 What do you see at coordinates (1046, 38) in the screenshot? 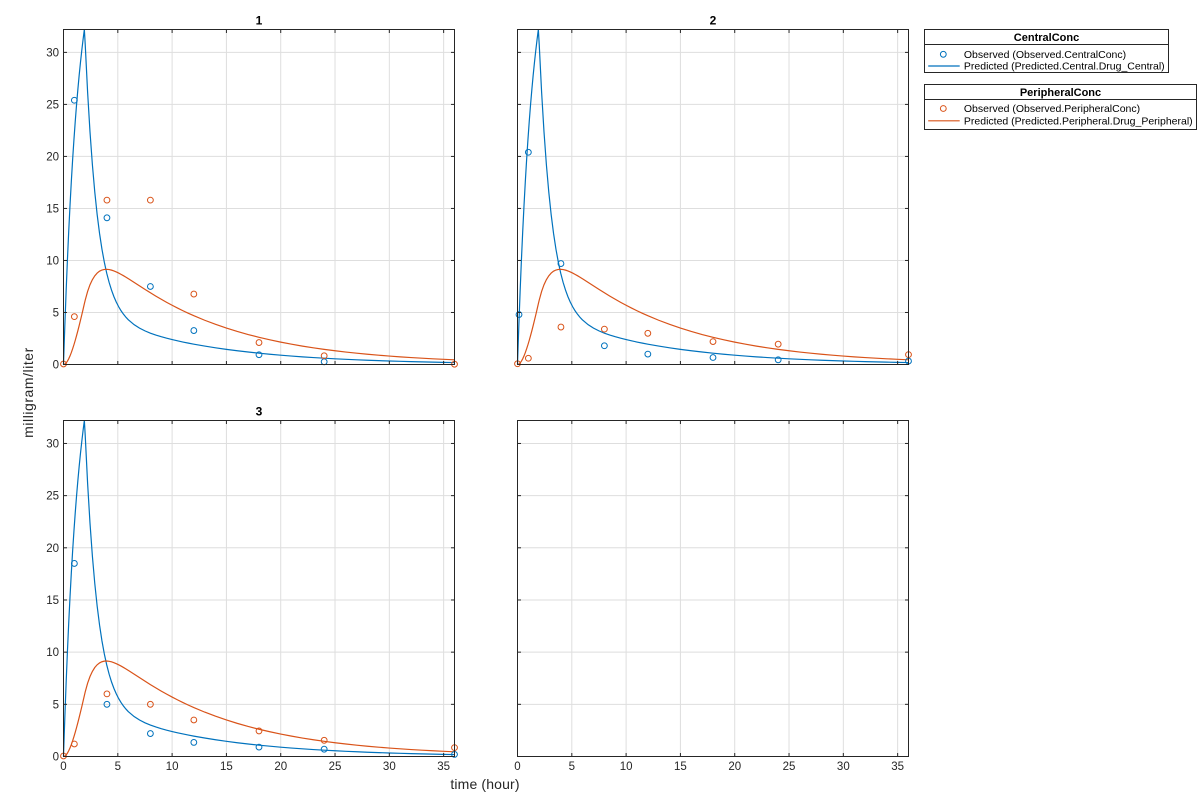
I see `svg-text: CentralConc` at bounding box center [1046, 38].